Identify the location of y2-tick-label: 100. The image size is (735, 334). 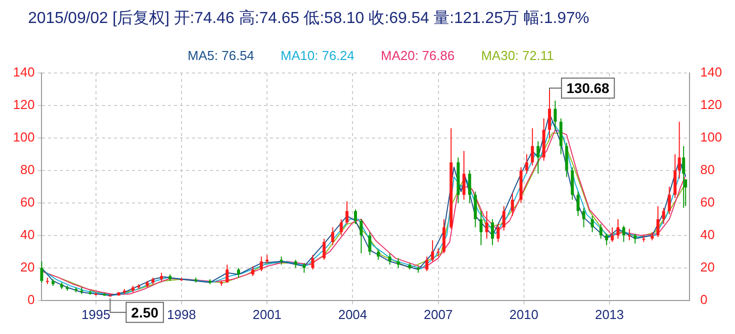
(711, 137).